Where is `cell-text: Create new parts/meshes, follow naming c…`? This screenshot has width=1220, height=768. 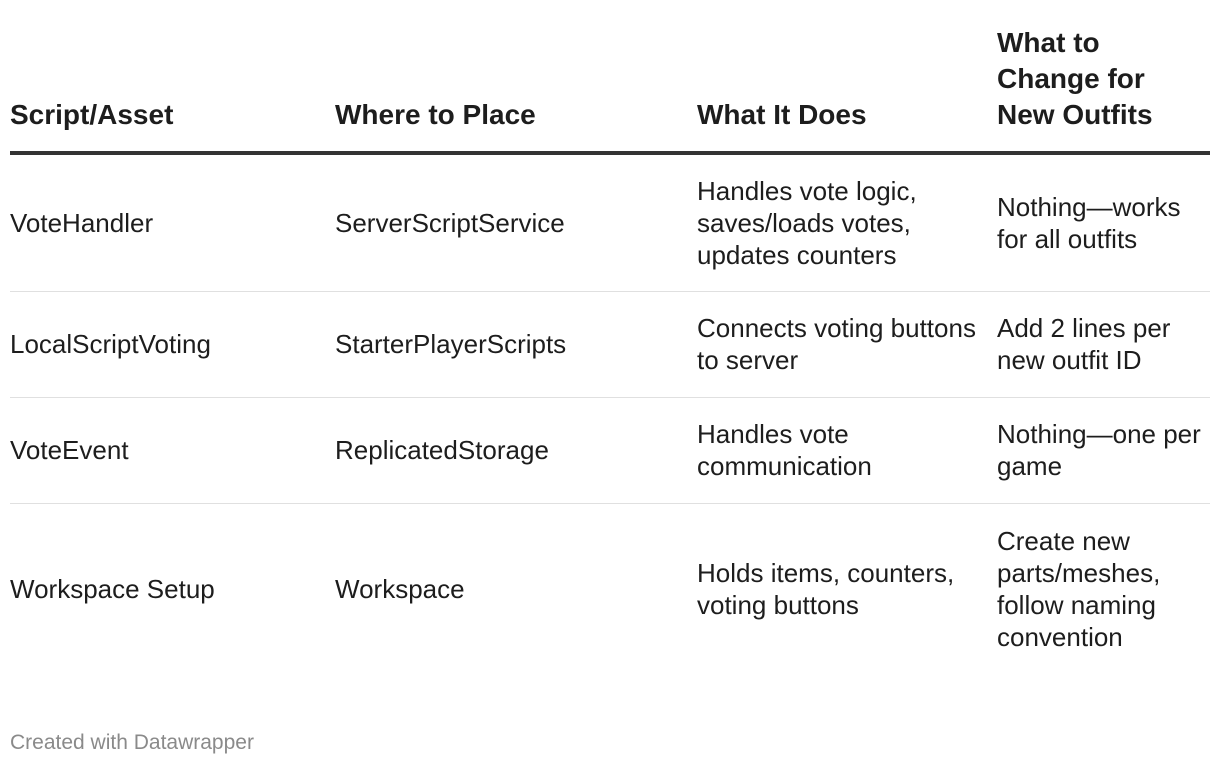 cell-text: Create new parts/meshes, follow naming c… is located at coordinates (1079, 589).